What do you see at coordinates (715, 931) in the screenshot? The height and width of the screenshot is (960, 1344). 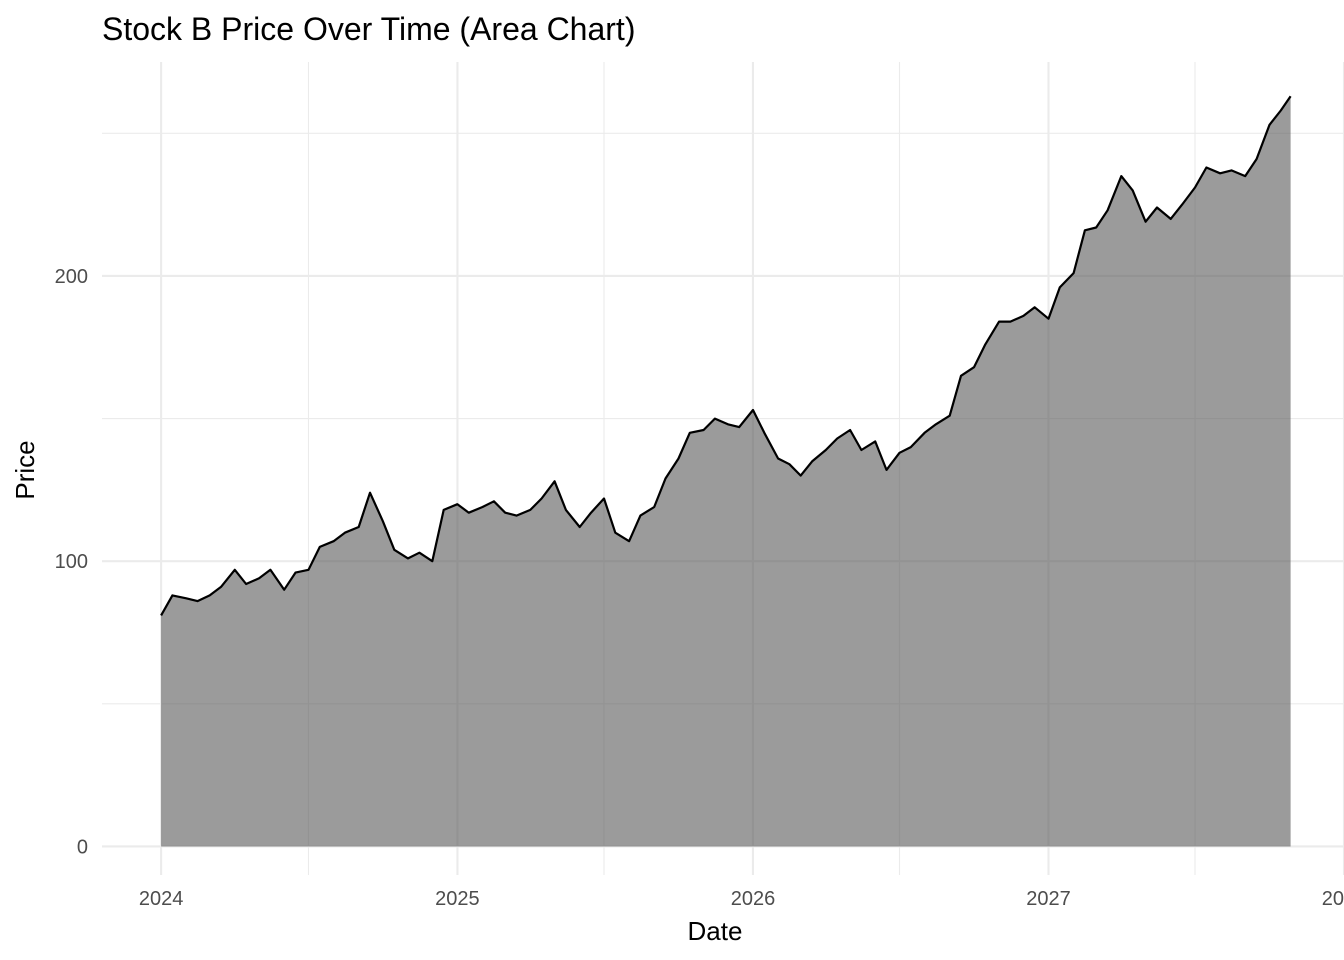 I see `x-axis-title: Date` at bounding box center [715, 931].